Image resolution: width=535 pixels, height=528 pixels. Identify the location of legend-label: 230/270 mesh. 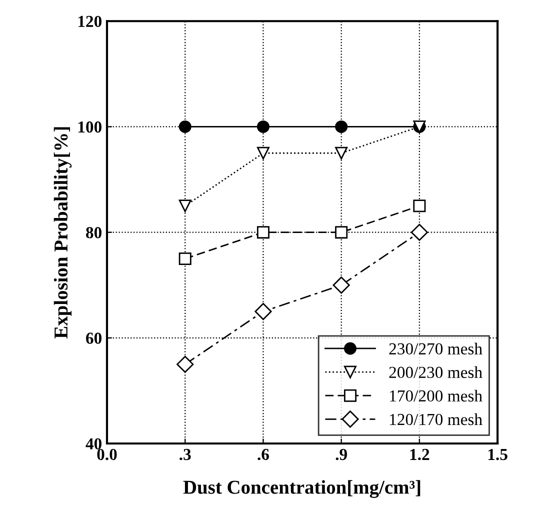
(435, 348).